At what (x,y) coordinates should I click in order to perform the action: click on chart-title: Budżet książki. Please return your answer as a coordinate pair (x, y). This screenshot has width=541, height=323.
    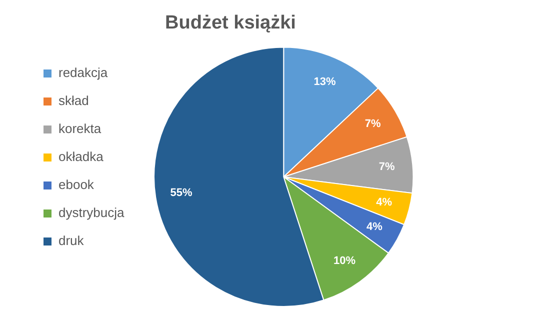
    Looking at the image, I should click on (230, 23).